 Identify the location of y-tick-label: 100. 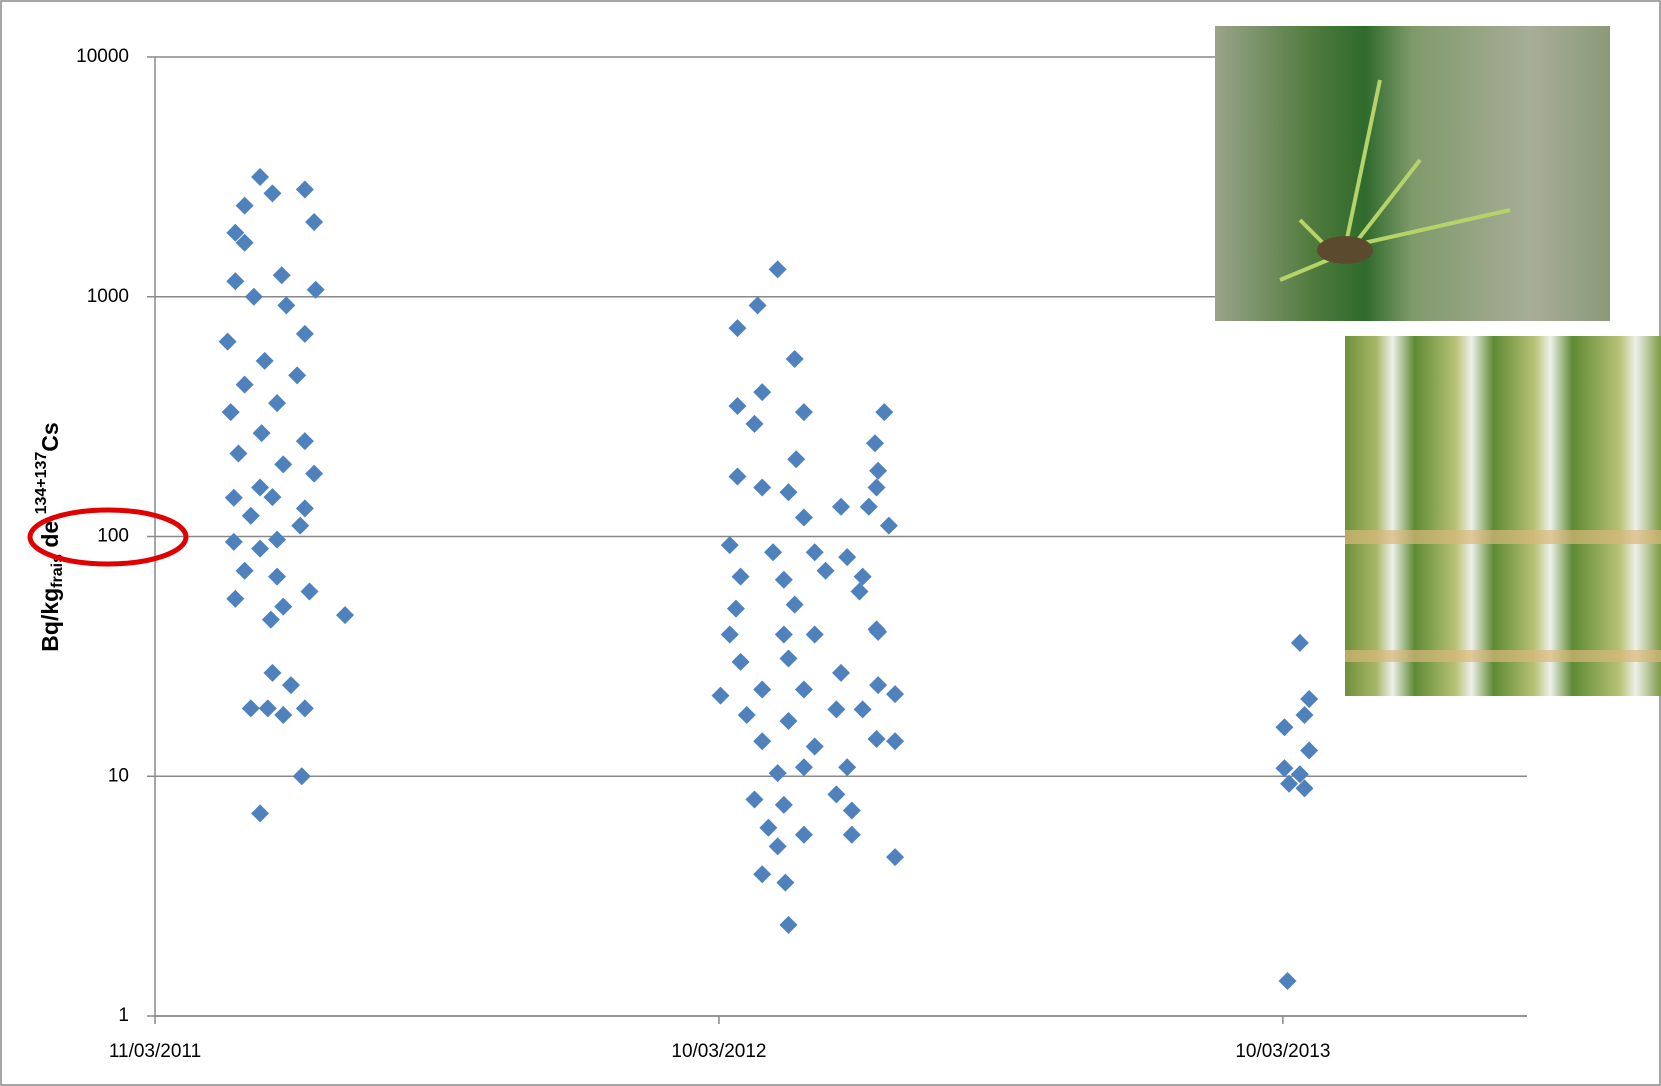
(113, 536).